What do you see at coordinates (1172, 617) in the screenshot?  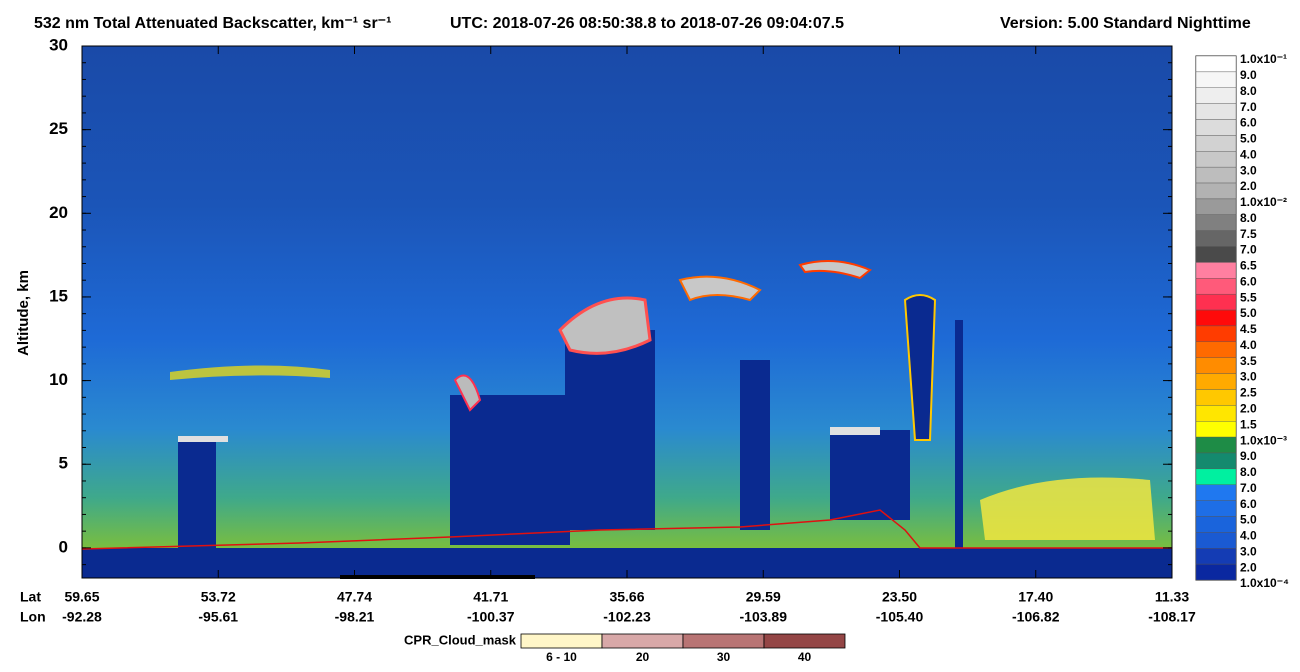 I see `lon-label: -108.17` at bounding box center [1172, 617].